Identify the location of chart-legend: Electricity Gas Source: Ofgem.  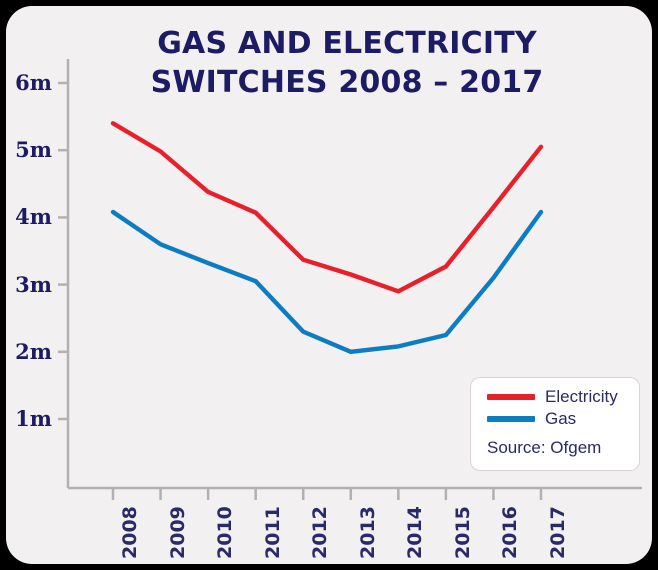
(555, 424).